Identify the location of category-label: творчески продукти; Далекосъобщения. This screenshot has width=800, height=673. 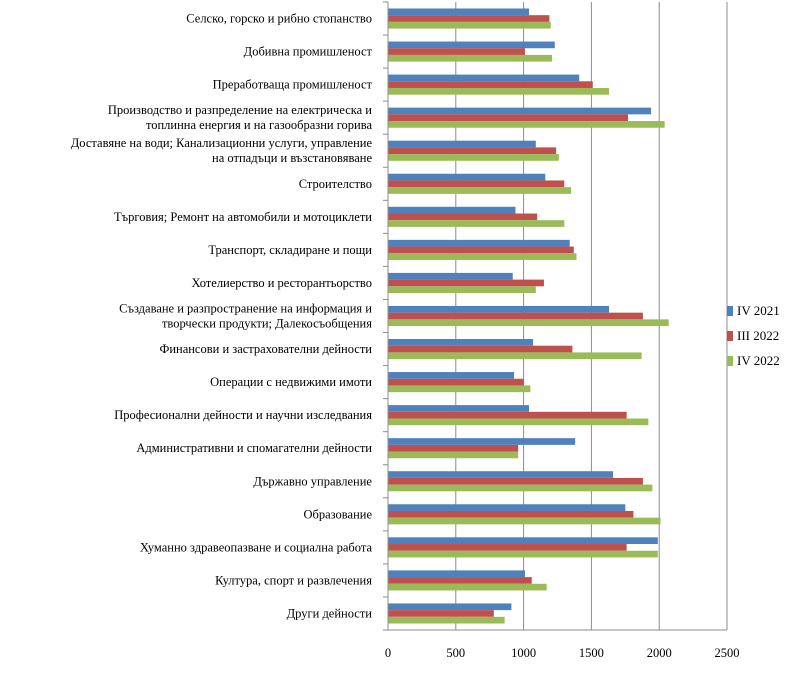
(267, 324).